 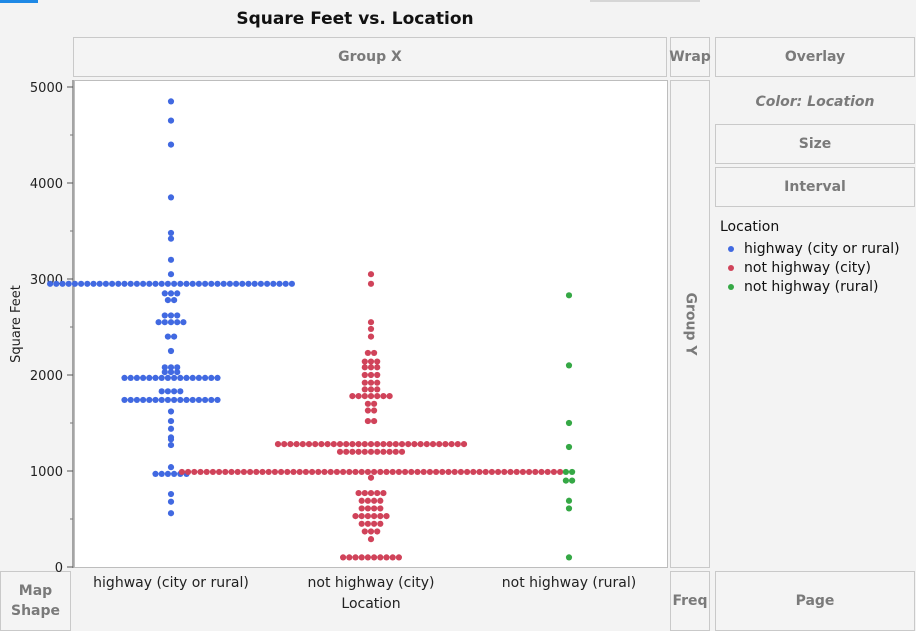 I want to click on group-y-zone: Group Y, so click(x=690, y=324).